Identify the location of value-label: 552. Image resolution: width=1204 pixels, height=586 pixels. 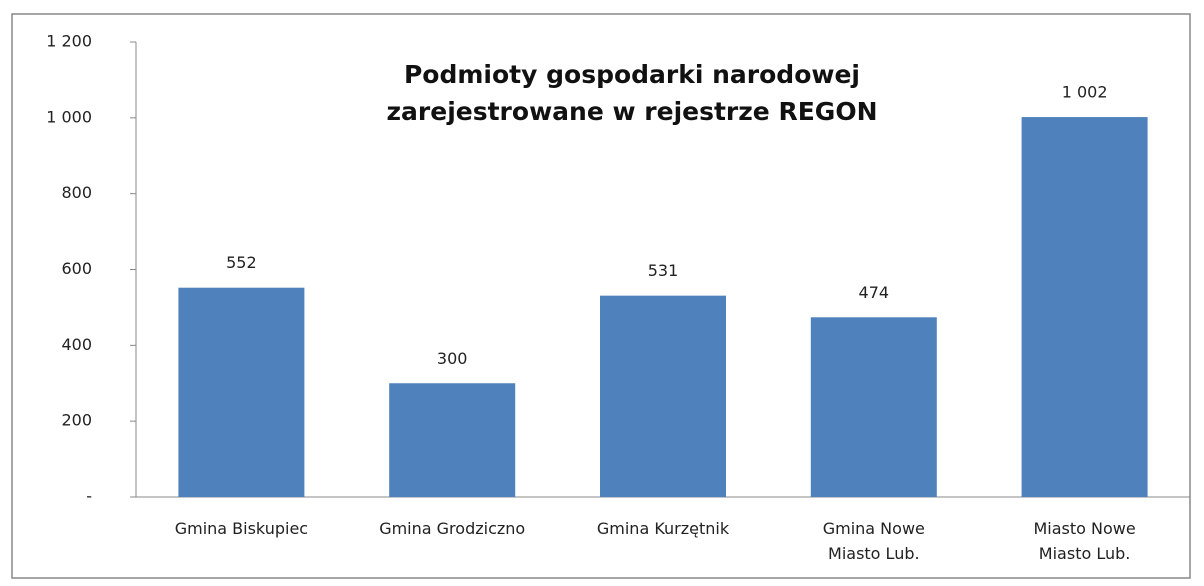
(241, 262).